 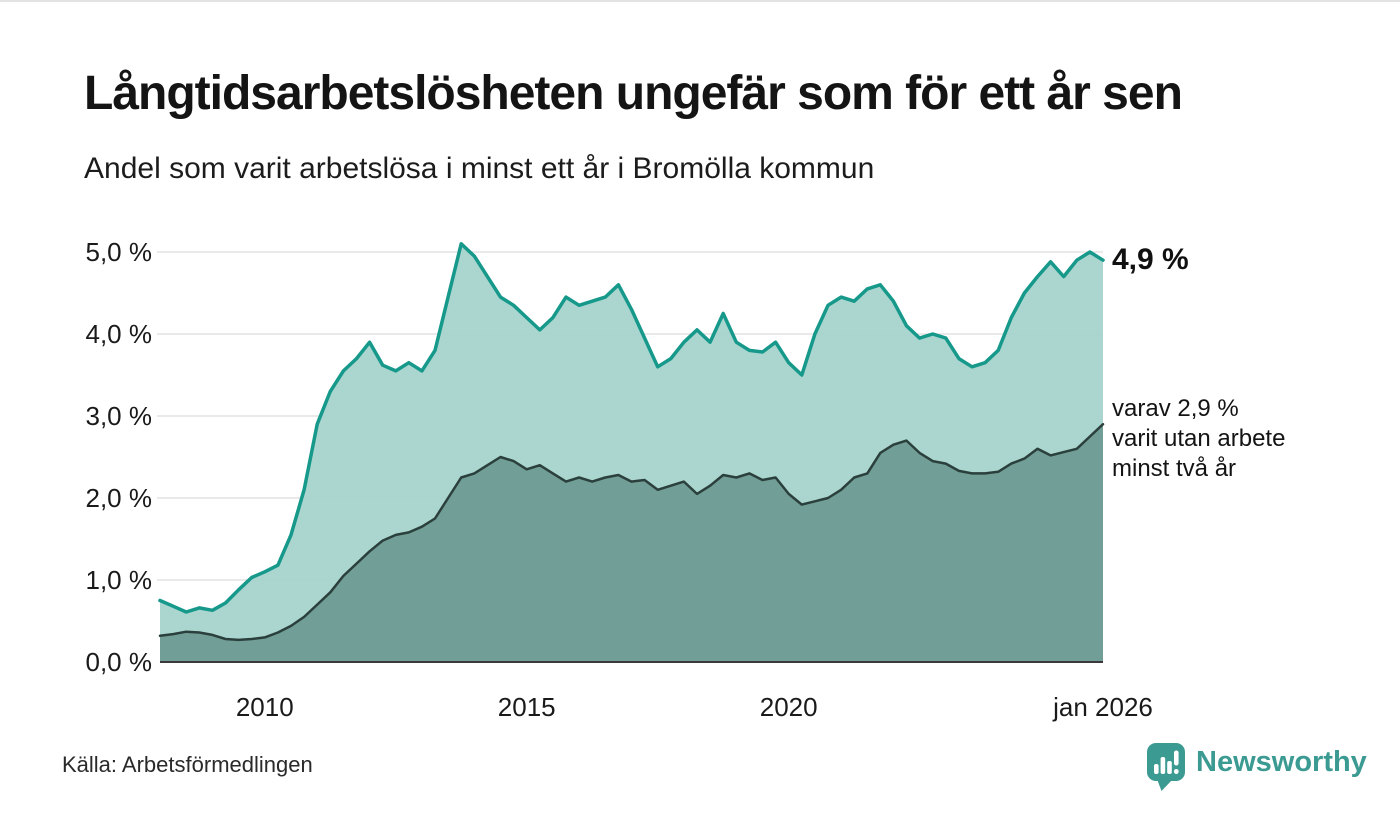 I want to click on brand-name: Newsworthy, so click(x=1281, y=762).